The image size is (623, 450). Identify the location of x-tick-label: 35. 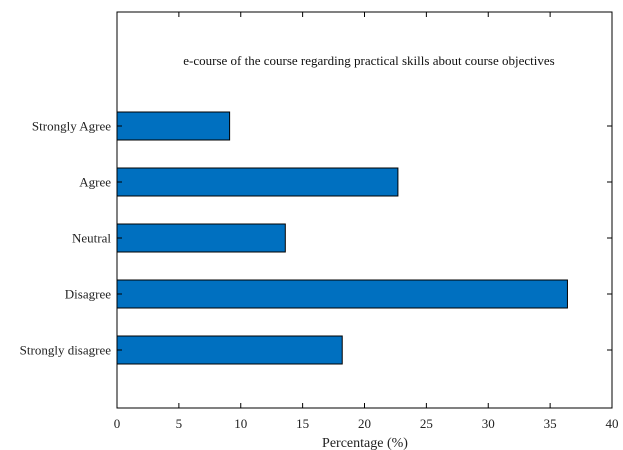
(550, 423).